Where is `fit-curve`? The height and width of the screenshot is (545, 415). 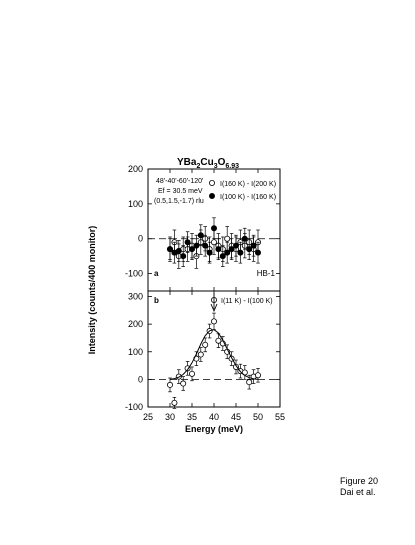 fit-curve is located at coordinates (214, 354).